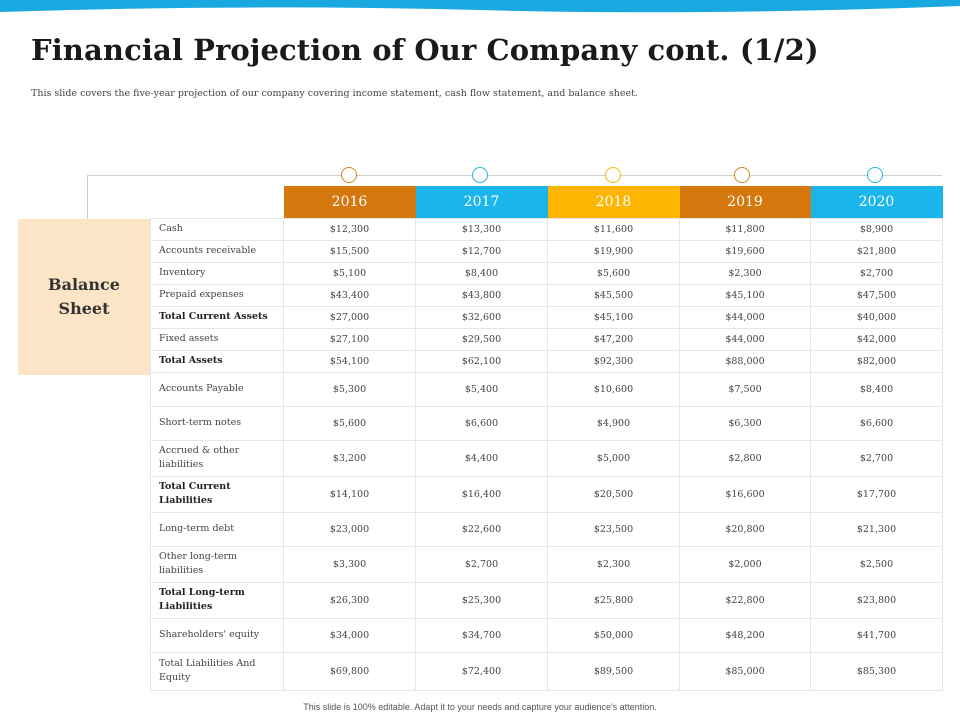  Describe the element at coordinates (613, 389) in the screenshot. I see `value-cell: $10,600` at that location.